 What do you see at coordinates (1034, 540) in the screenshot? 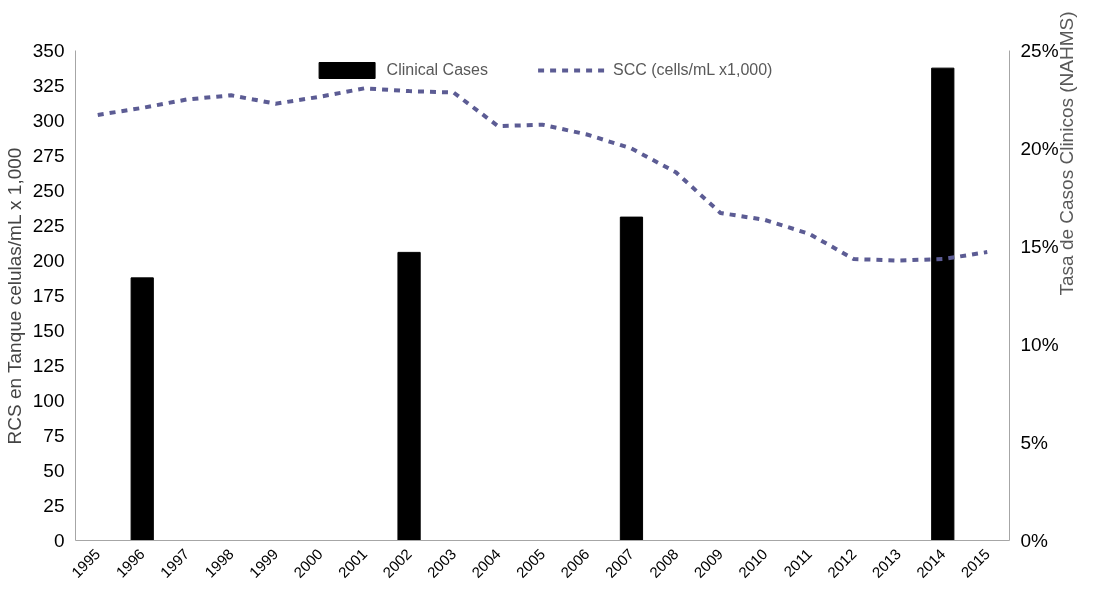
I see `y2-tick-label: 0%` at bounding box center [1034, 540].